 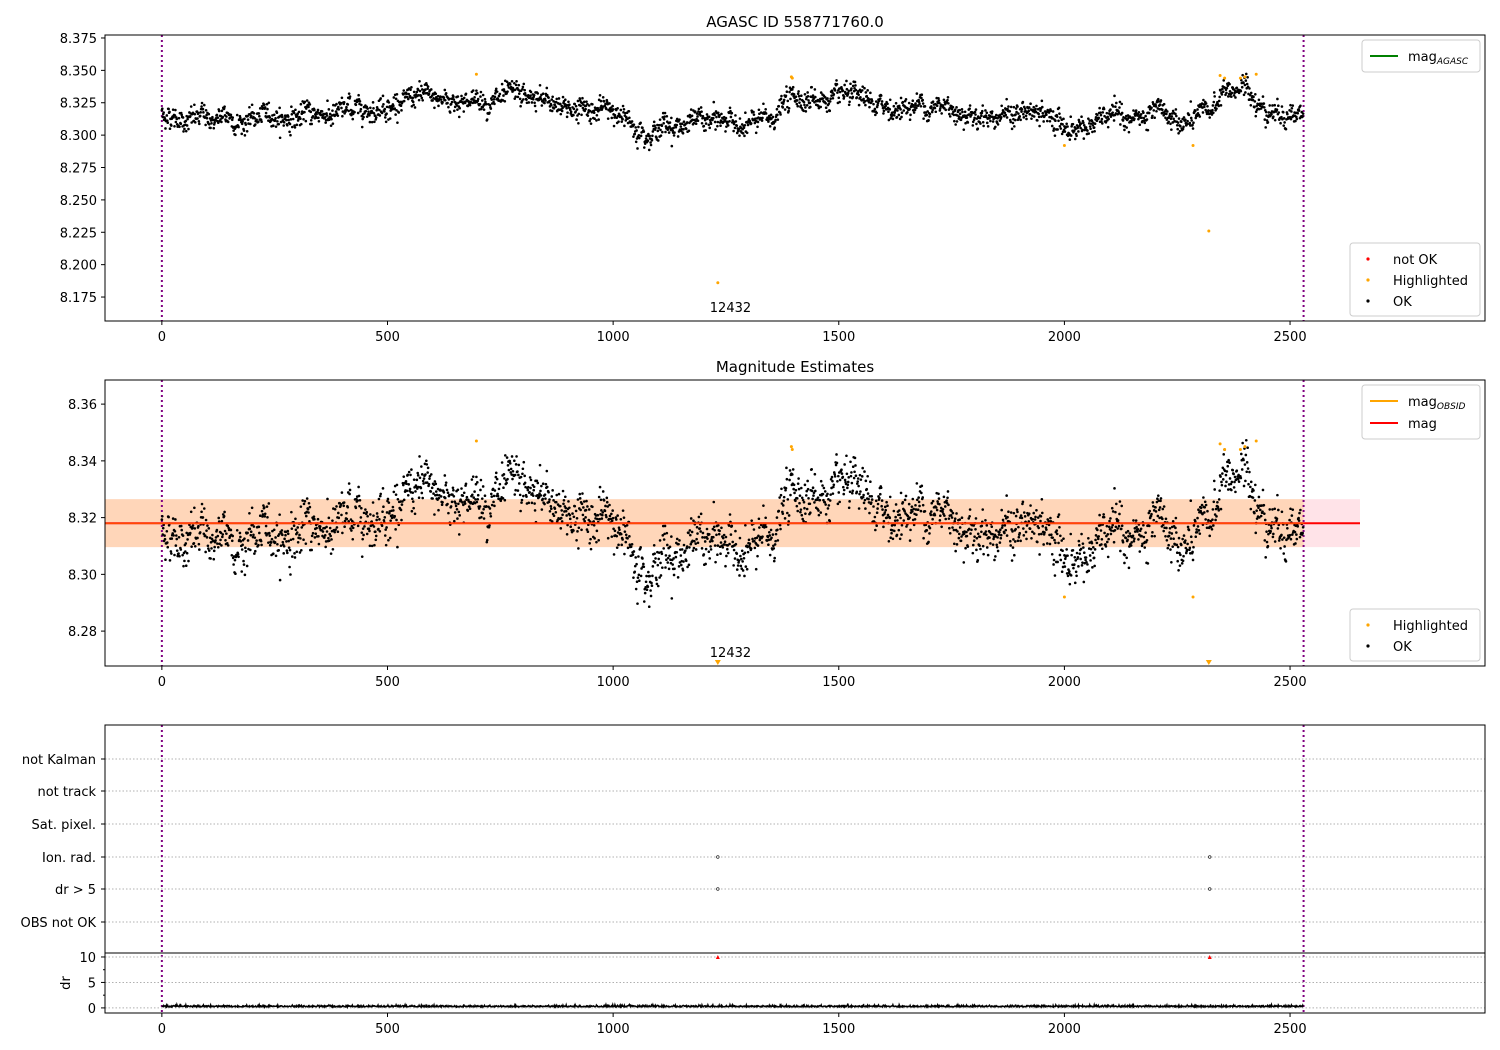 I want to click on highlighted-point, so click(x=476, y=74).